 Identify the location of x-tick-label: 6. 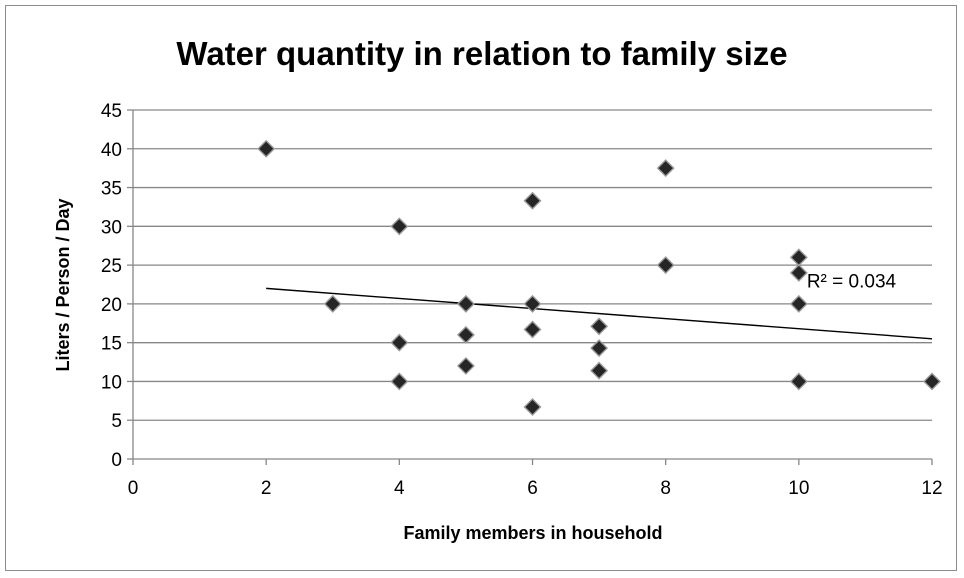
(532, 488).